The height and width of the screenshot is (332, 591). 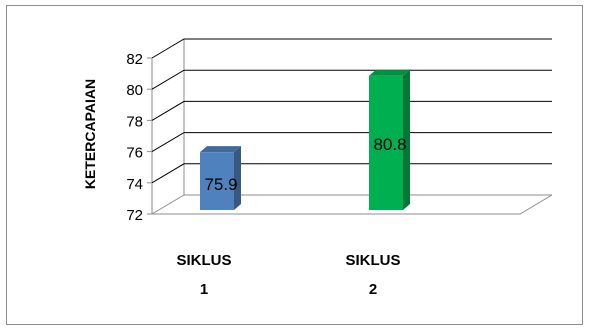 What do you see at coordinates (134, 184) in the screenshot?
I see `y-tick-label: 74` at bounding box center [134, 184].